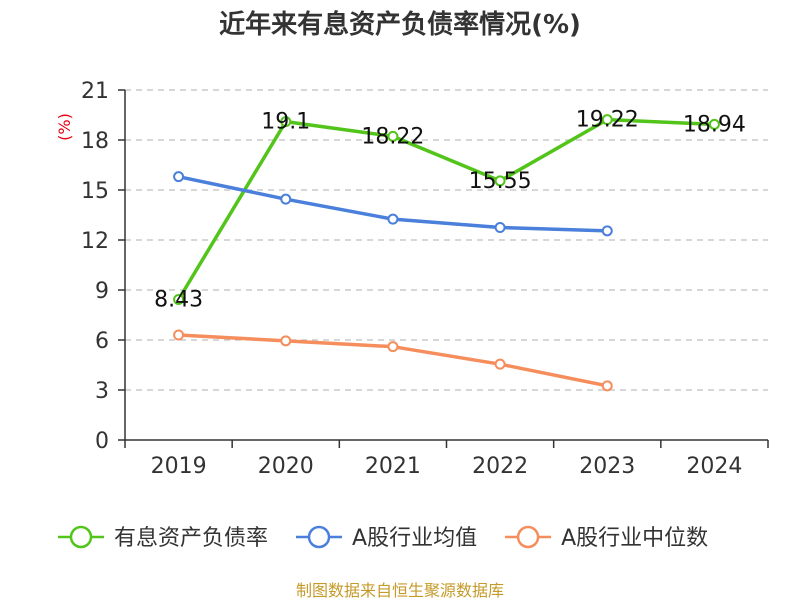  What do you see at coordinates (414, 538) in the screenshot?
I see `legend-item-label: A股行业均值` at bounding box center [414, 538].